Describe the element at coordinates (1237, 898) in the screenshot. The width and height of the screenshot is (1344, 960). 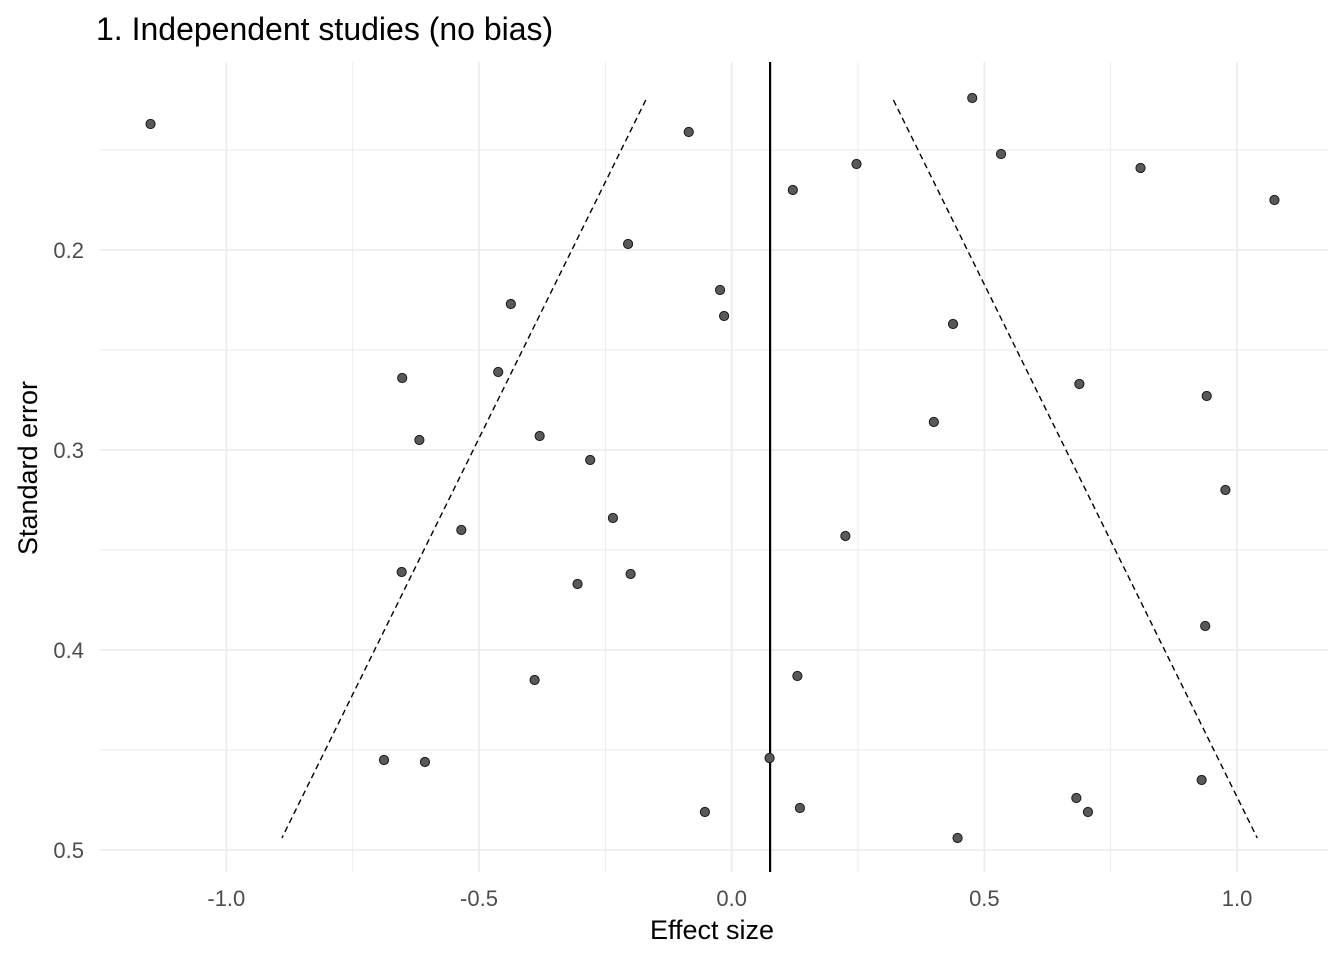
I see `x-tick-label: 1.0` at that location.